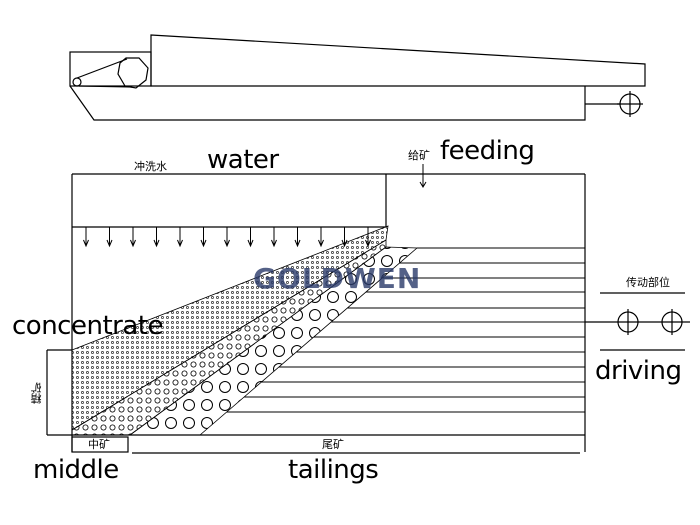 This screenshot has width=700, height=525. I want to click on concentrate-label: concentrate, so click(87, 326).